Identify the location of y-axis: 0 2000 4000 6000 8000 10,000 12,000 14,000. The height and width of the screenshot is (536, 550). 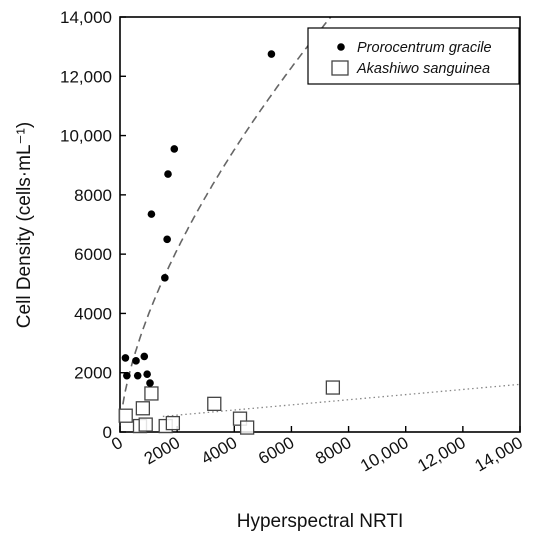
(93, 225).